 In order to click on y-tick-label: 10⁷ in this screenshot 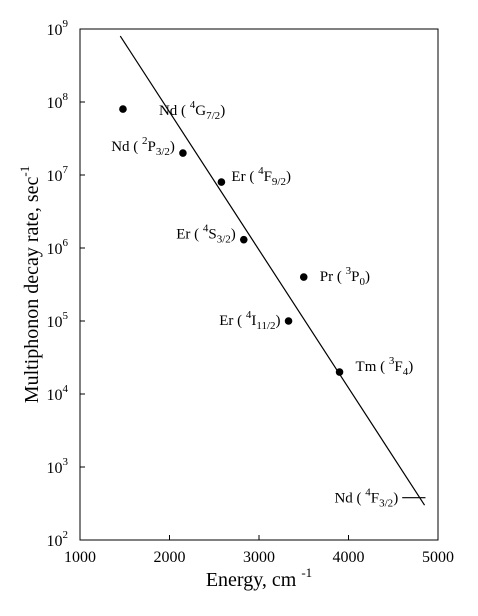, I will do `click(58, 174)`.